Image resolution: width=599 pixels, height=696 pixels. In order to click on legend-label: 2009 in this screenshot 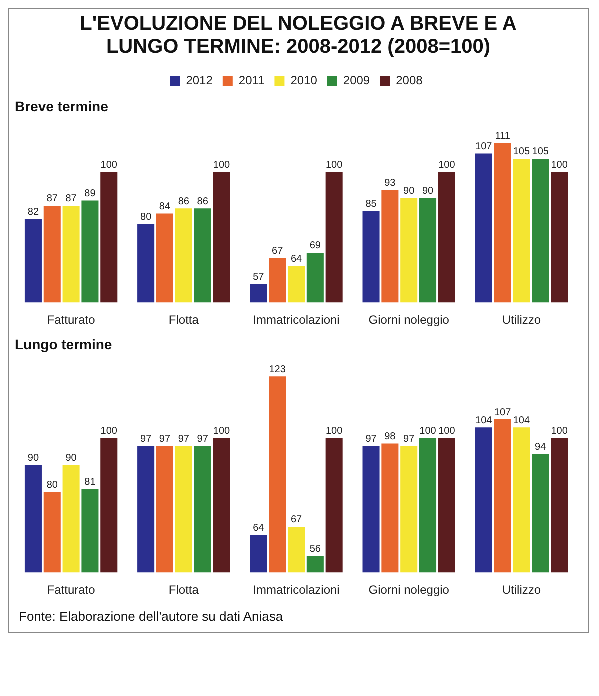, I will do `click(356, 80)`.